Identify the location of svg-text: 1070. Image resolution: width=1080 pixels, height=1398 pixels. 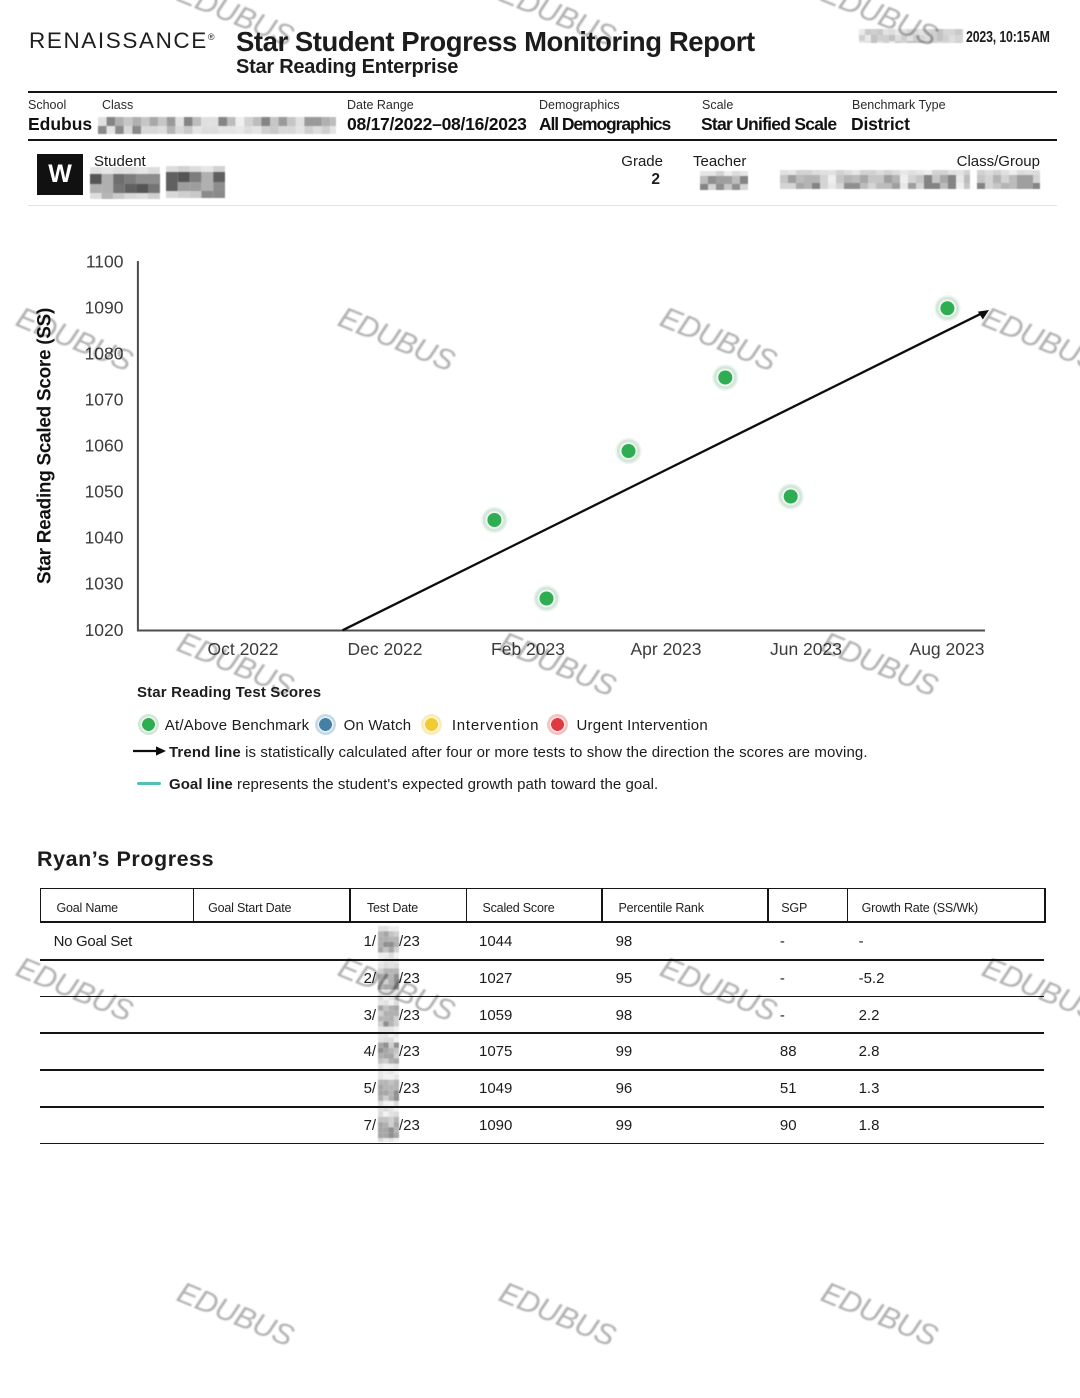
(104, 400).